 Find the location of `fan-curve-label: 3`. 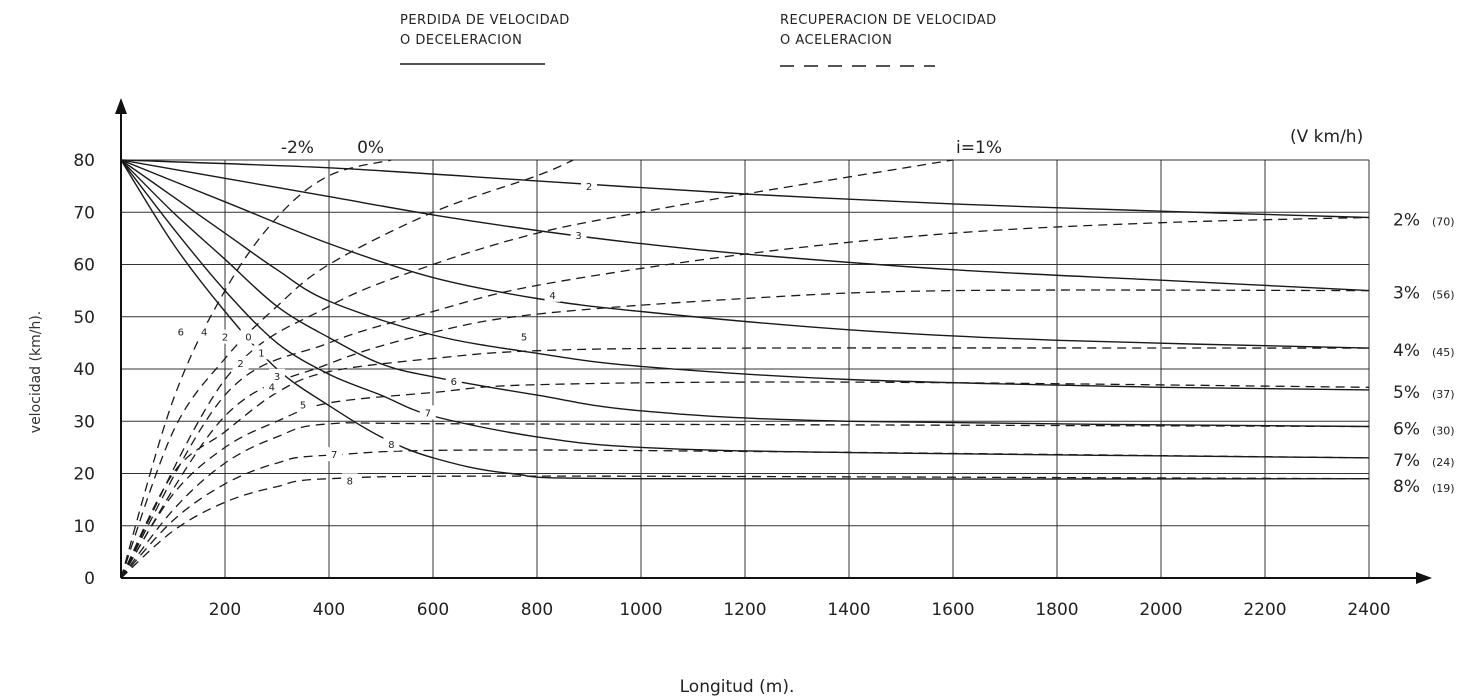

fan-curve-label: 3 is located at coordinates (277, 377).